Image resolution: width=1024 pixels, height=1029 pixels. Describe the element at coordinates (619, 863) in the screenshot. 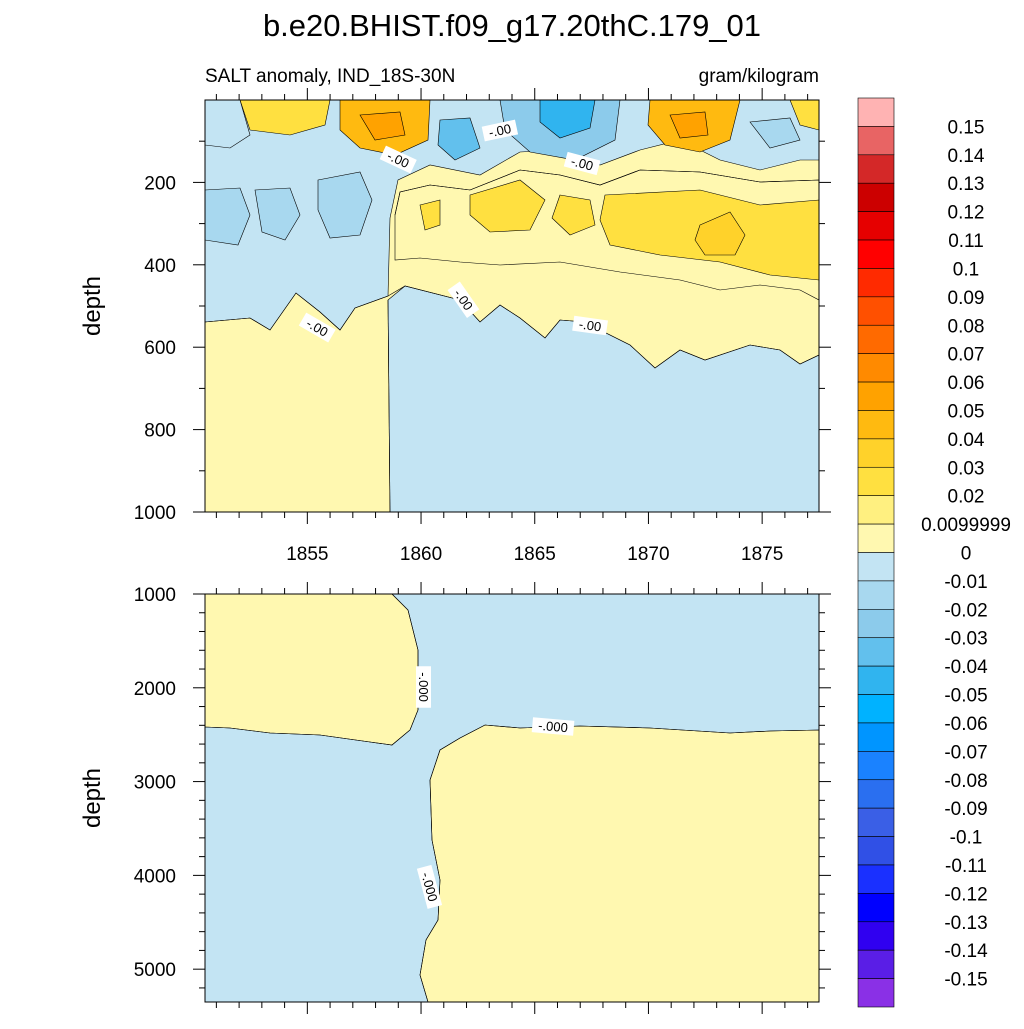

I see `yellow-region-lower-right` at that location.